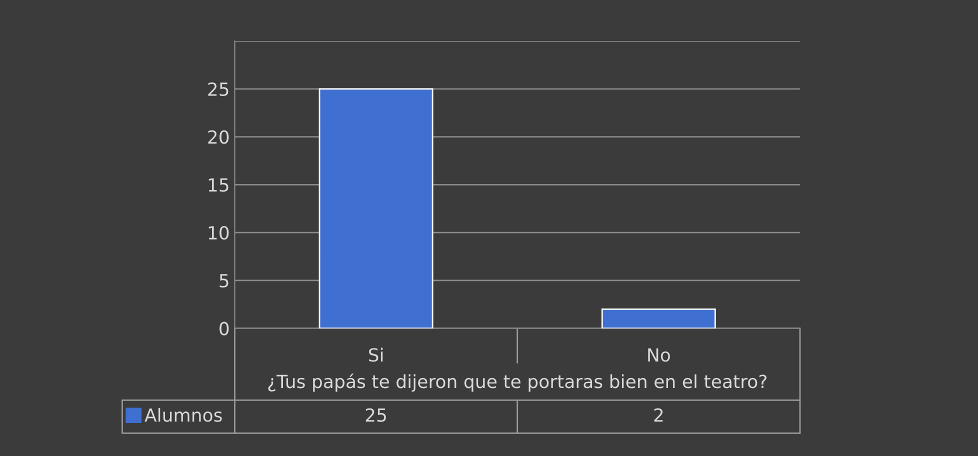 This screenshot has width=978, height=456. Describe the element at coordinates (376, 415) in the screenshot. I see `data-label: 25` at that location.